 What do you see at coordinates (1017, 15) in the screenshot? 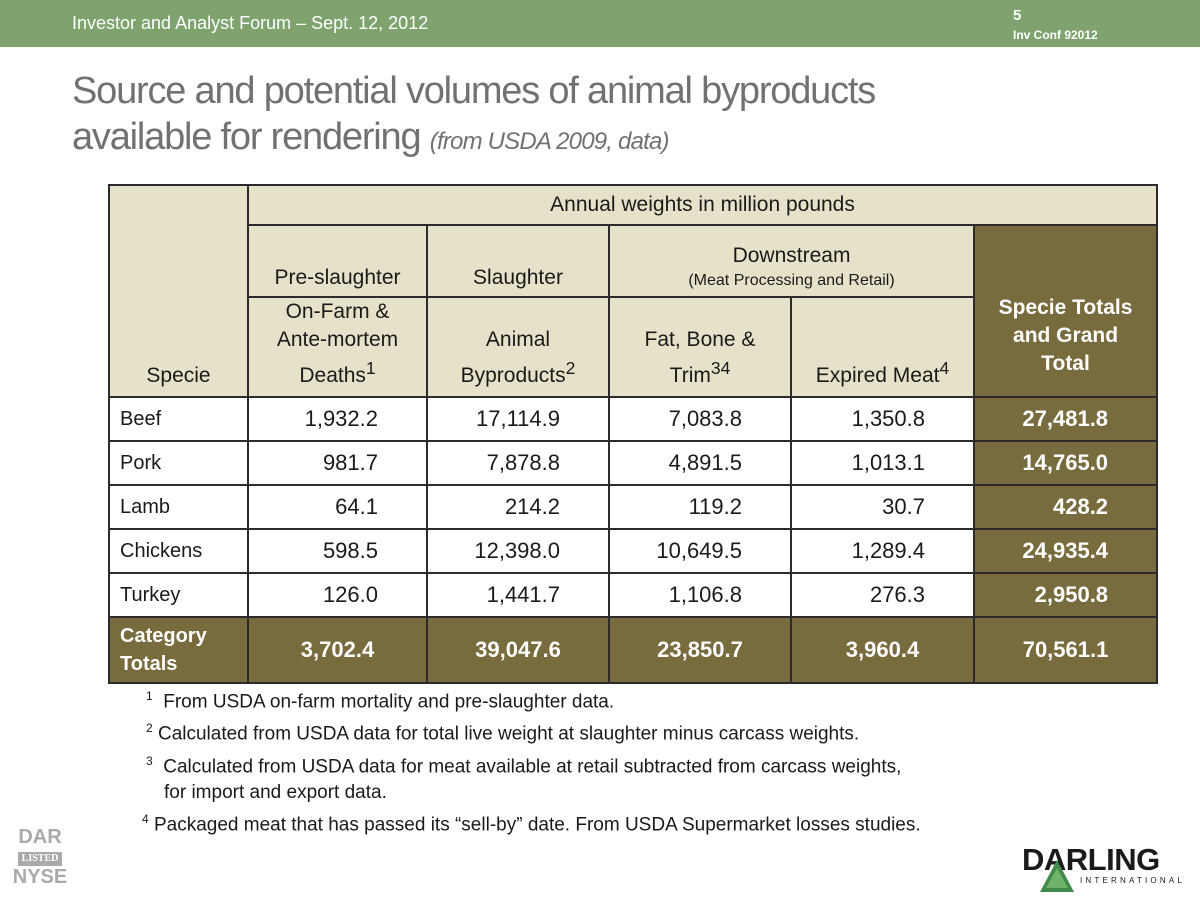
I see `page-number: 5` at bounding box center [1017, 15].